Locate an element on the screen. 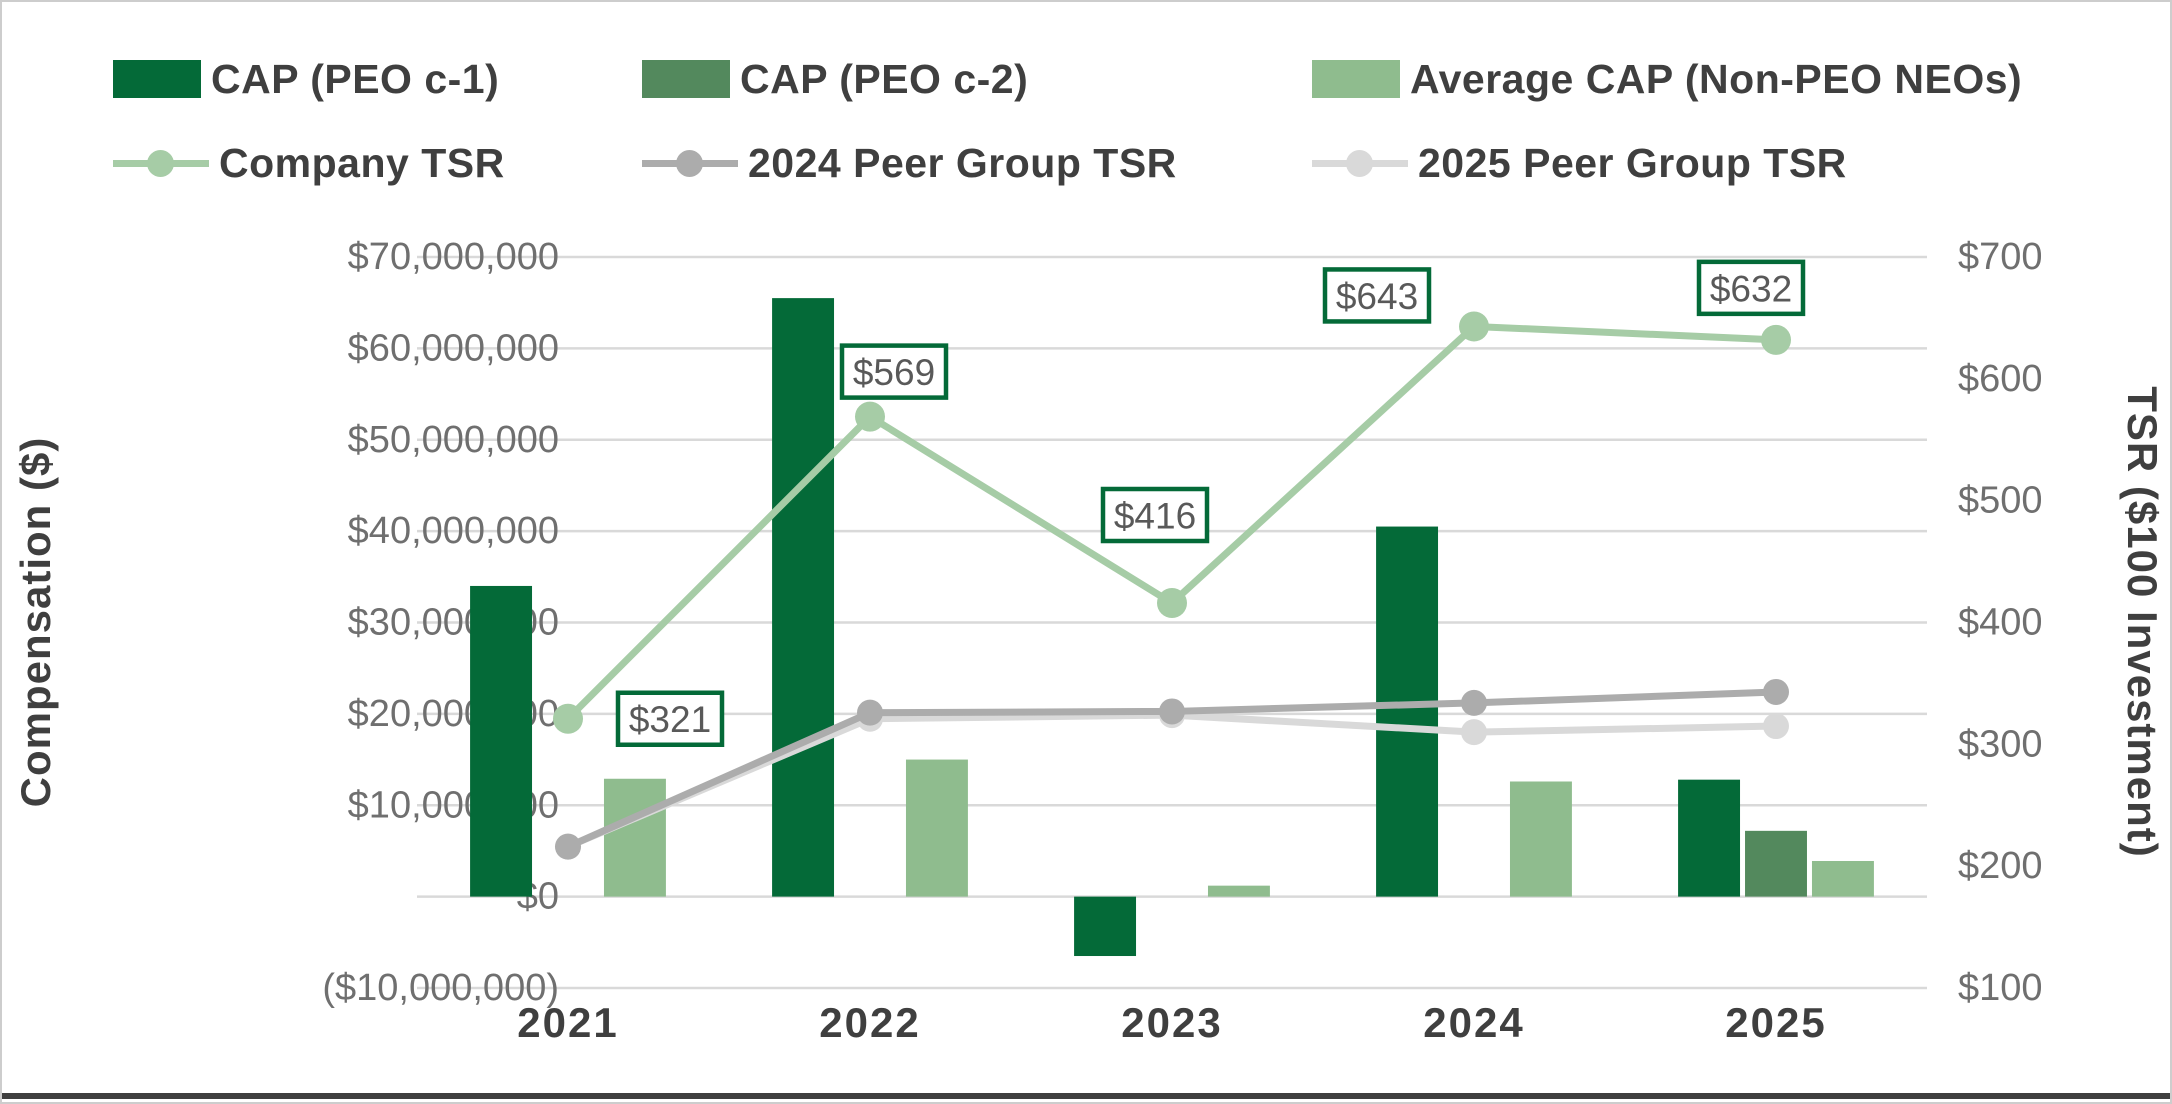 The image size is (2172, 1104). legend-label-cap-peo-c1: CAP (PEO c-1) is located at coordinates (355, 78).